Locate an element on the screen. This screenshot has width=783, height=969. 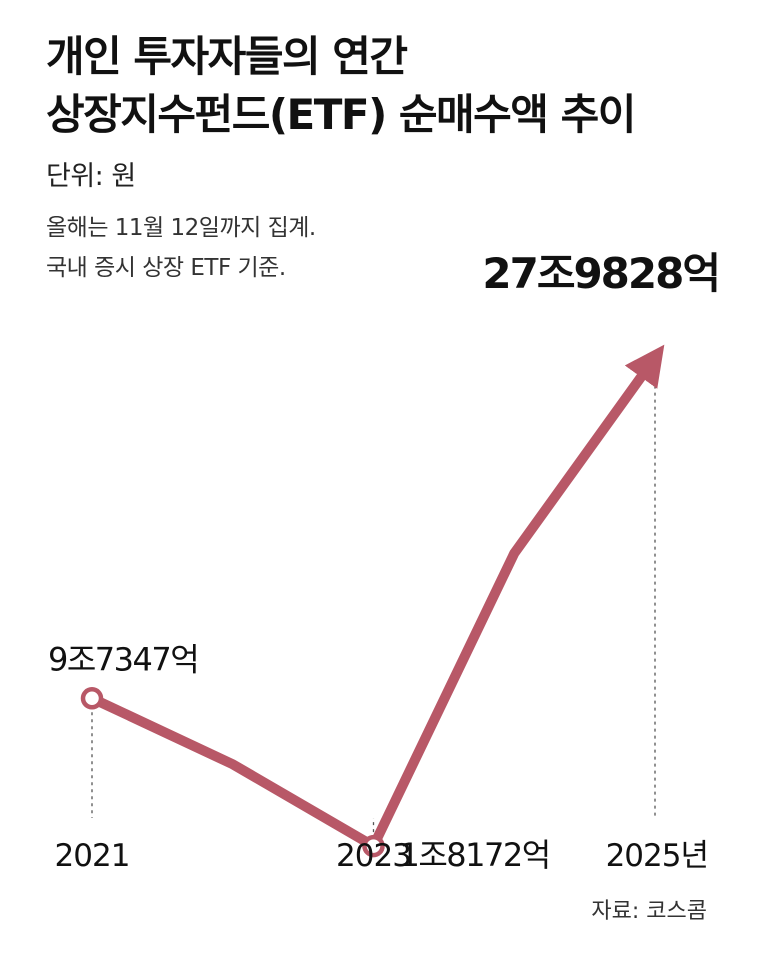
data-label-2023: 1조8172억 is located at coordinates (475, 855).